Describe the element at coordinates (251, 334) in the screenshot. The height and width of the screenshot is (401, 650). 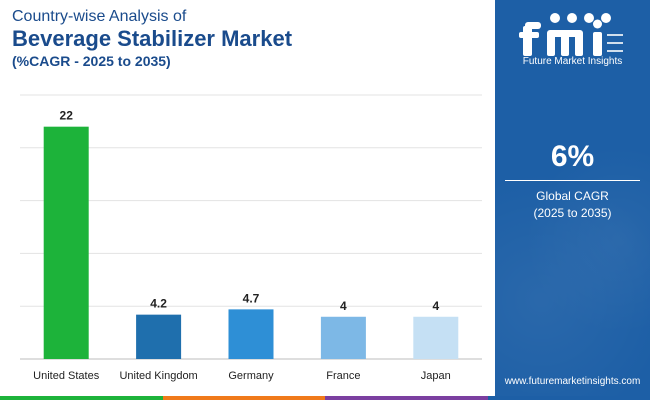
I see `bar-germany` at that location.